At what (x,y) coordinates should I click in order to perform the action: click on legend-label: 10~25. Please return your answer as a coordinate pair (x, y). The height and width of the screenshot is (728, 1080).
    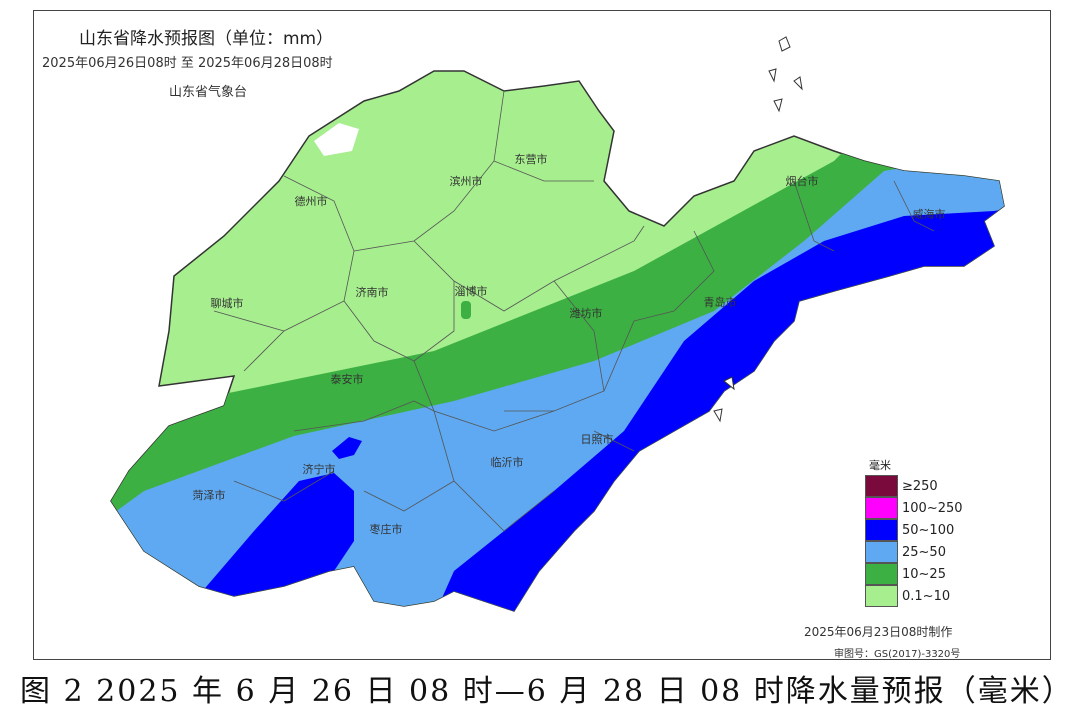
    Looking at the image, I should click on (924, 574).